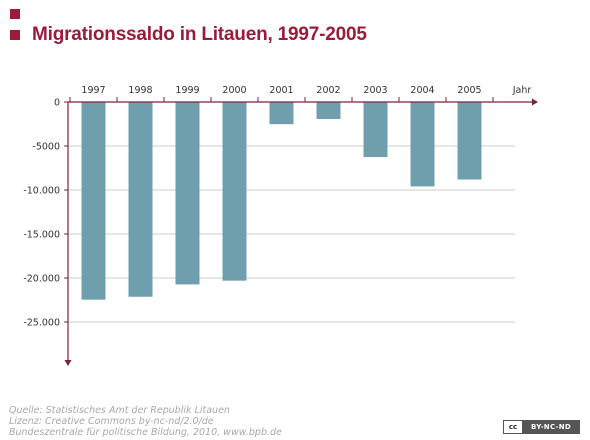 Image resolution: width=590 pixels, height=440 pixels. Describe the element at coordinates (199, 34) in the screenshot. I see `chart-title: Migrationssaldo in Litauen, 1997-2005` at that location.